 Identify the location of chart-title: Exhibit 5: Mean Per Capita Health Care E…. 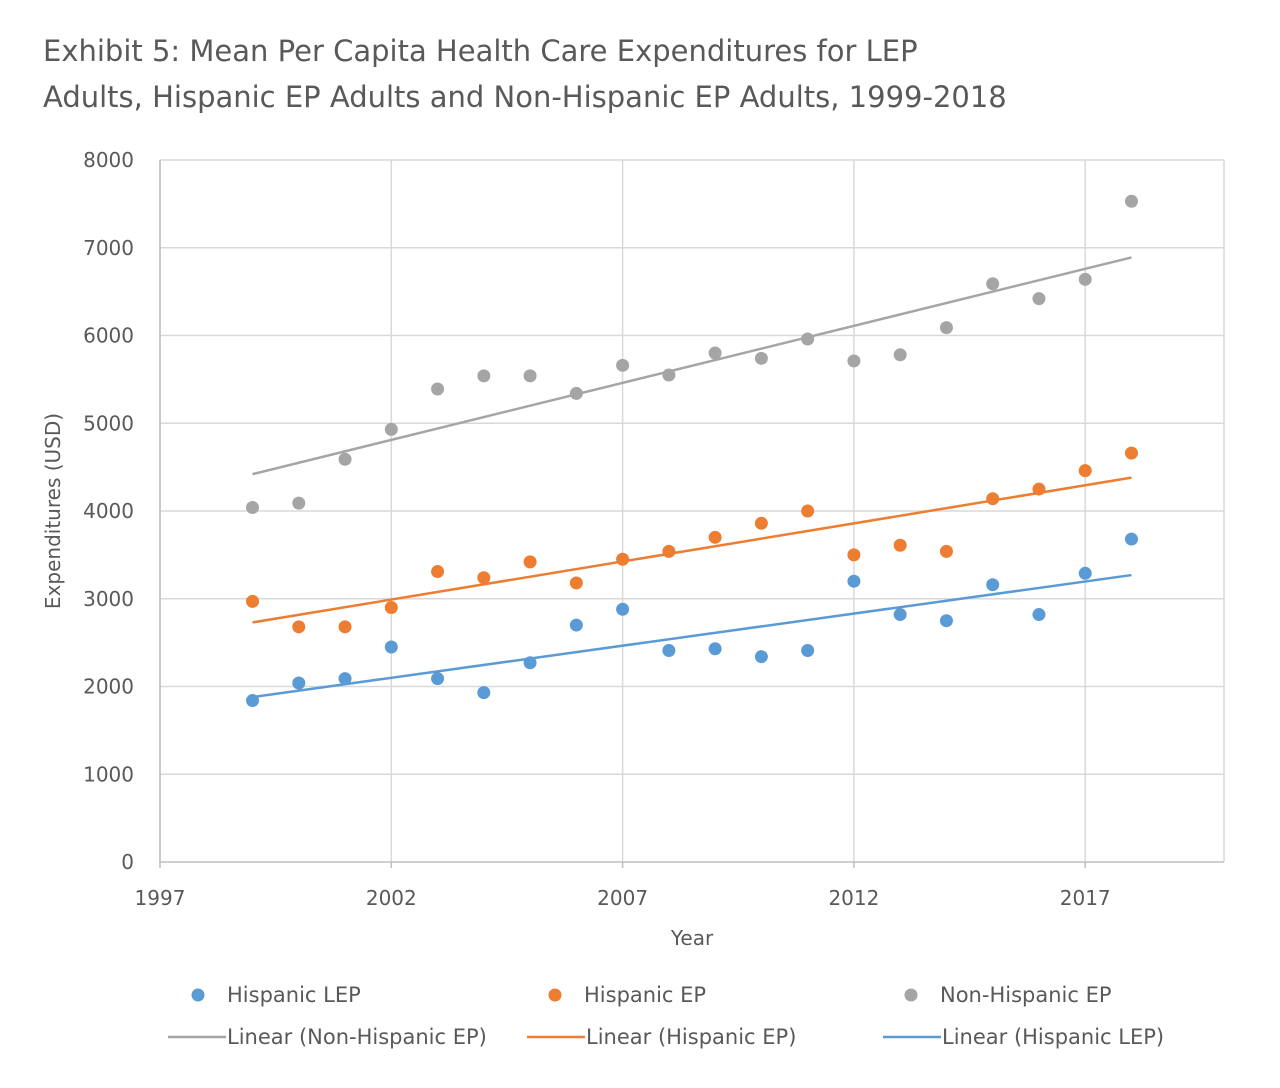
(633, 74).